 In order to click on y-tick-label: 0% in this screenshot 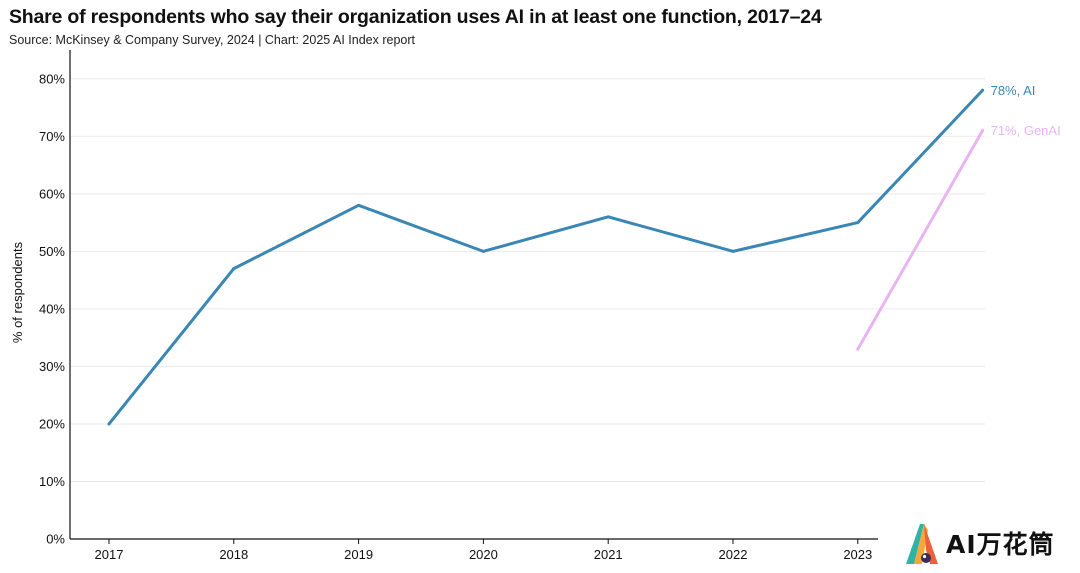, I will do `click(55, 539)`.